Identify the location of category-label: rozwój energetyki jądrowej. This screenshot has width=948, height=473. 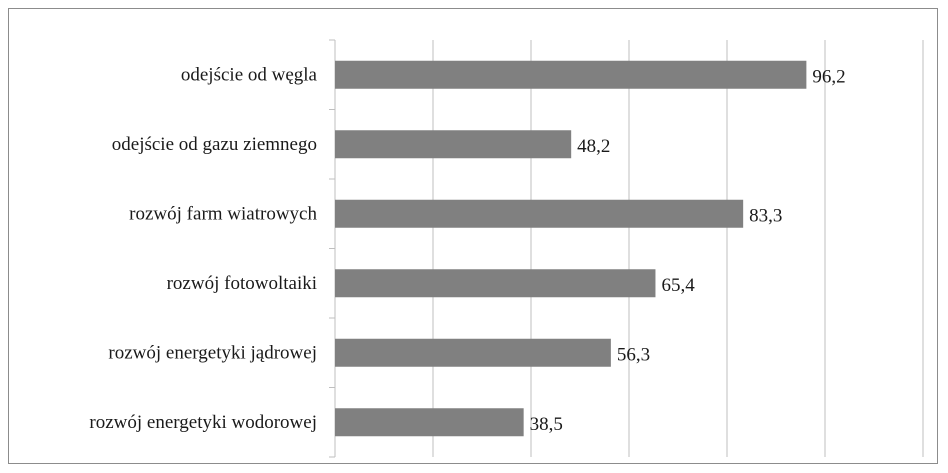
(212, 352).